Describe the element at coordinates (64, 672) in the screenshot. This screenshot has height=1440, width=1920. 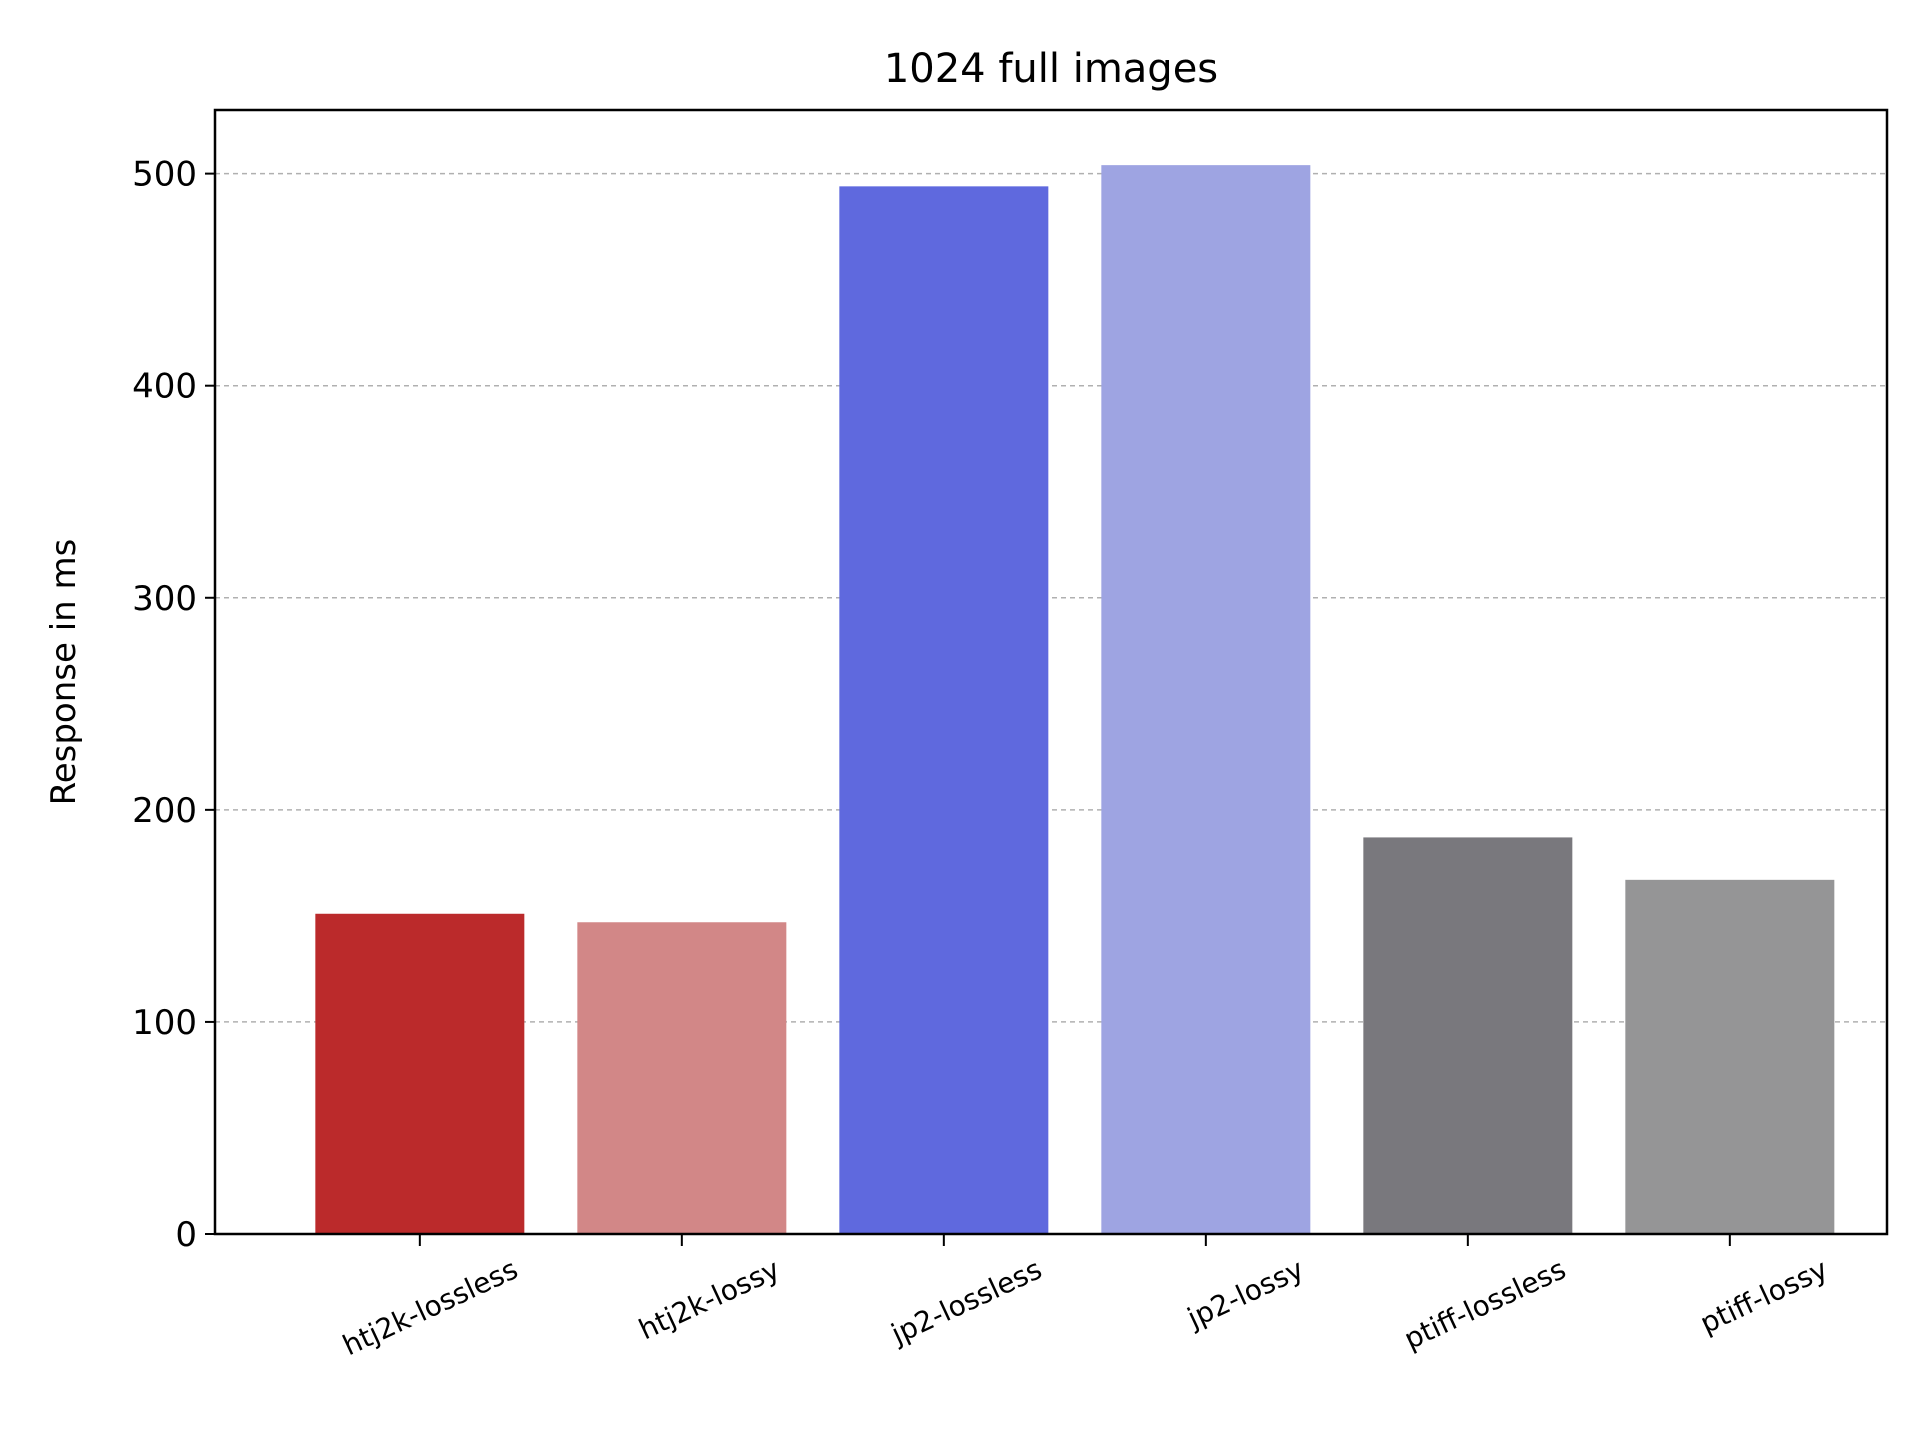
I see `y-axis-label: Response in ms` at that location.